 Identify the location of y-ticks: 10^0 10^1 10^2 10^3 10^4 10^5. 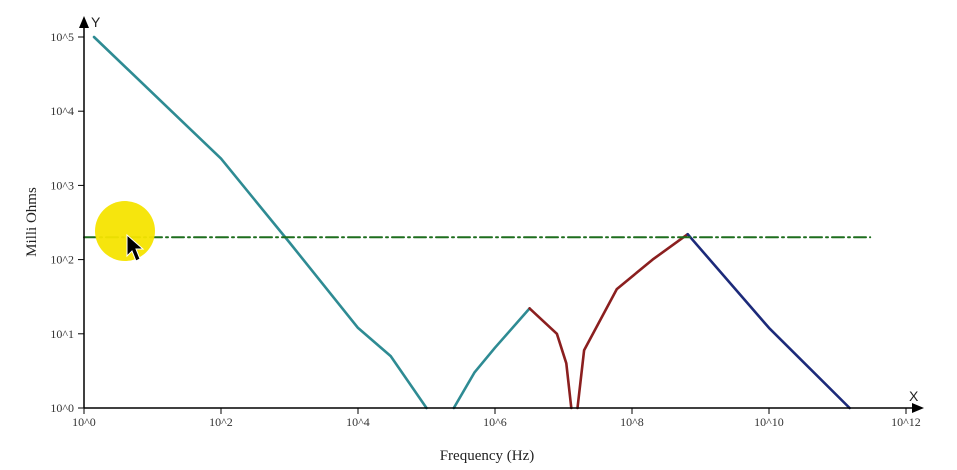
(67, 222).